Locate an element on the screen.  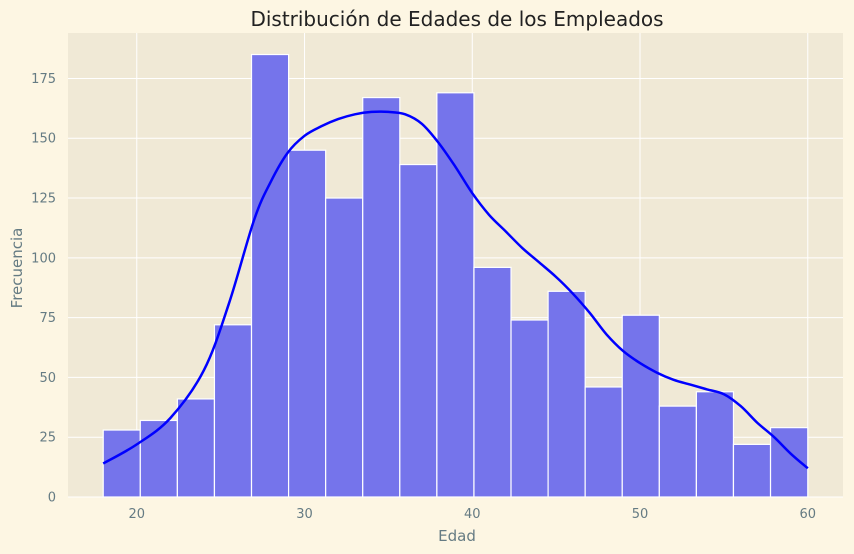
x-tick-label: 40 is located at coordinates (472, 514).